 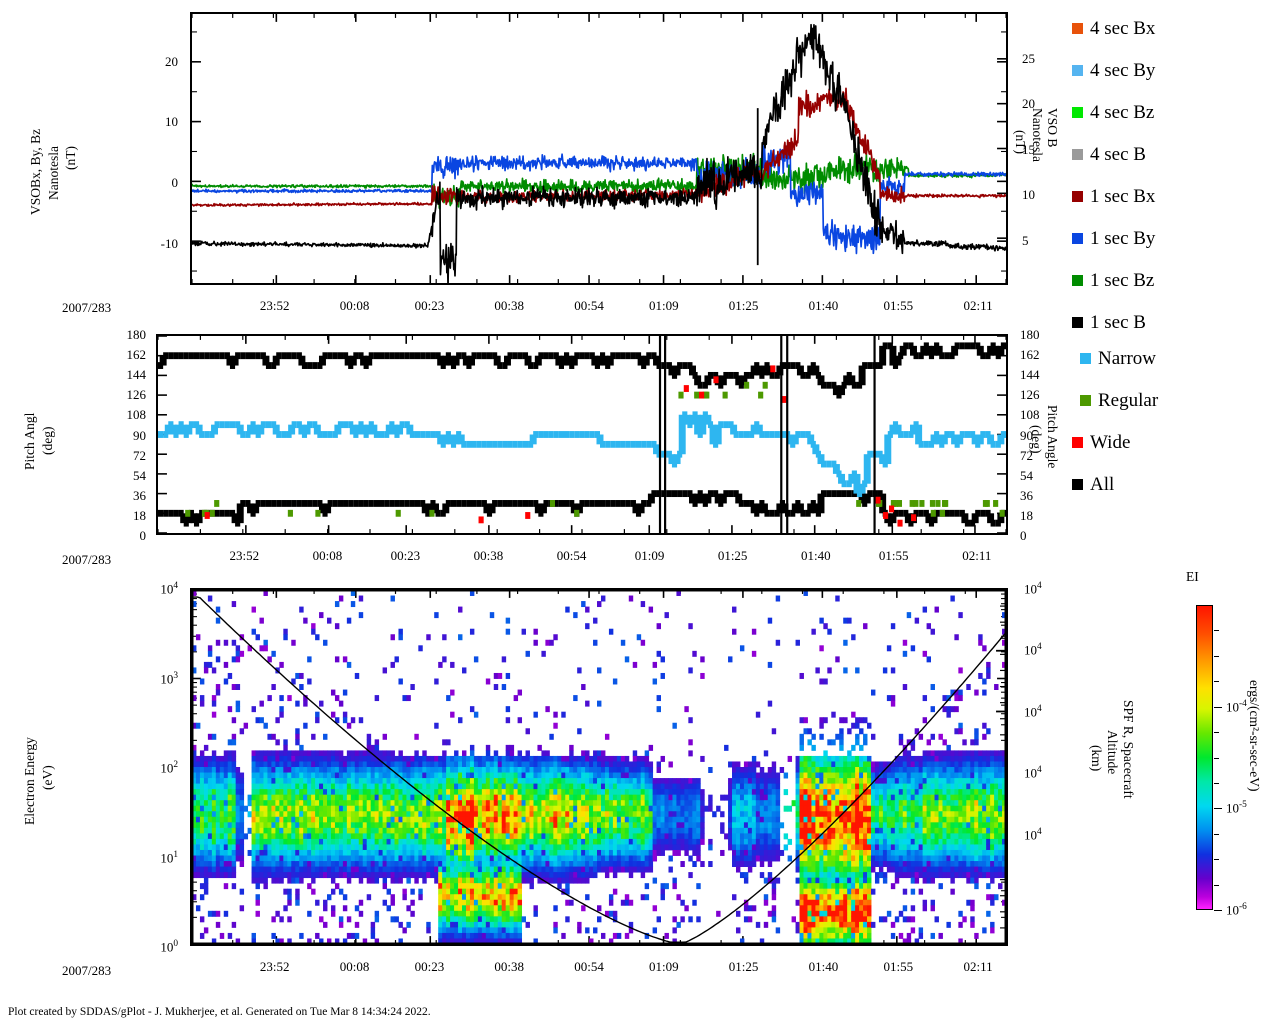 I want to click on y-tick-label: 90, so click(x=139, y=435).